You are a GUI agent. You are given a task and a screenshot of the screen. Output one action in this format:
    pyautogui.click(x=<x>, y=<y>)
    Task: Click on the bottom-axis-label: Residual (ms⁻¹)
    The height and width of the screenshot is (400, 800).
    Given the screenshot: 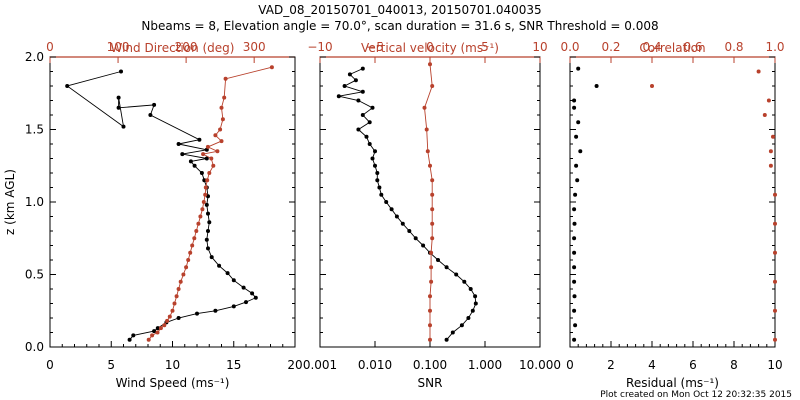 What is the action you would take?
    pyautogui.click(x=672, y=383)
    